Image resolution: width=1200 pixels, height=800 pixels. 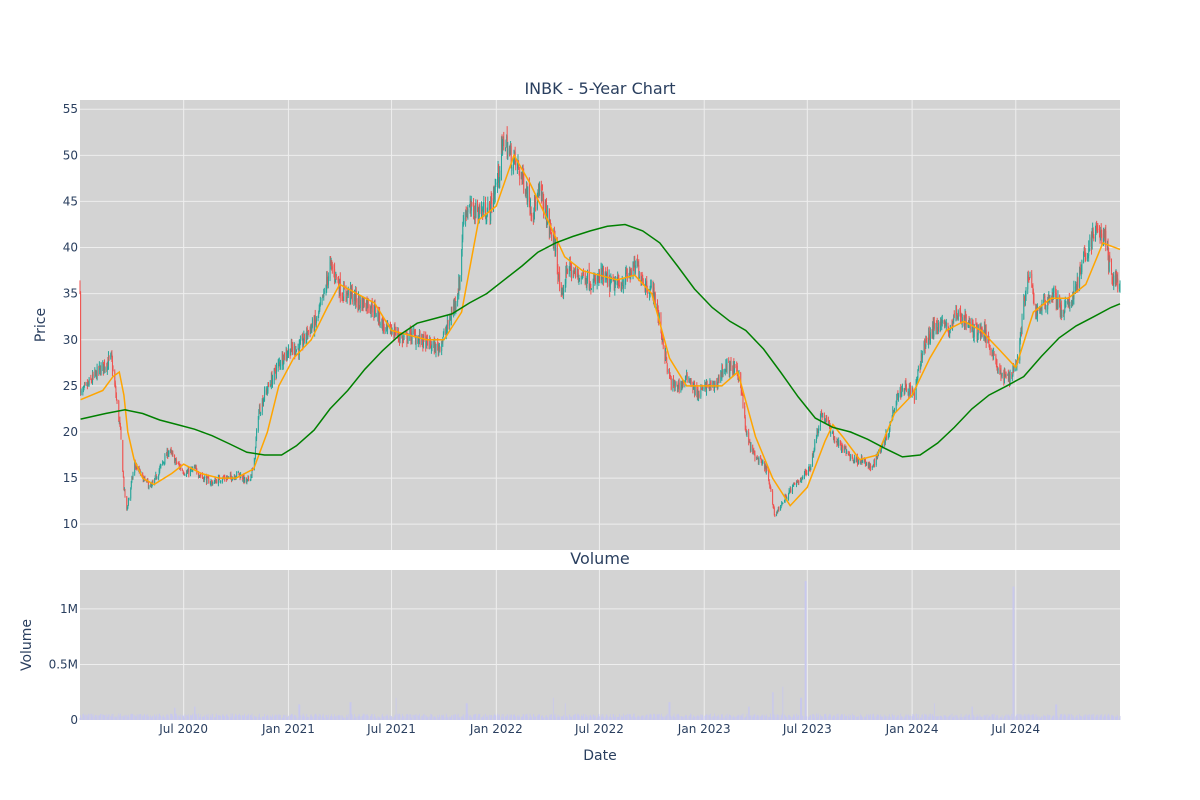 I want to click on volume-tick-label: 1M, so click(x=69, y=609).